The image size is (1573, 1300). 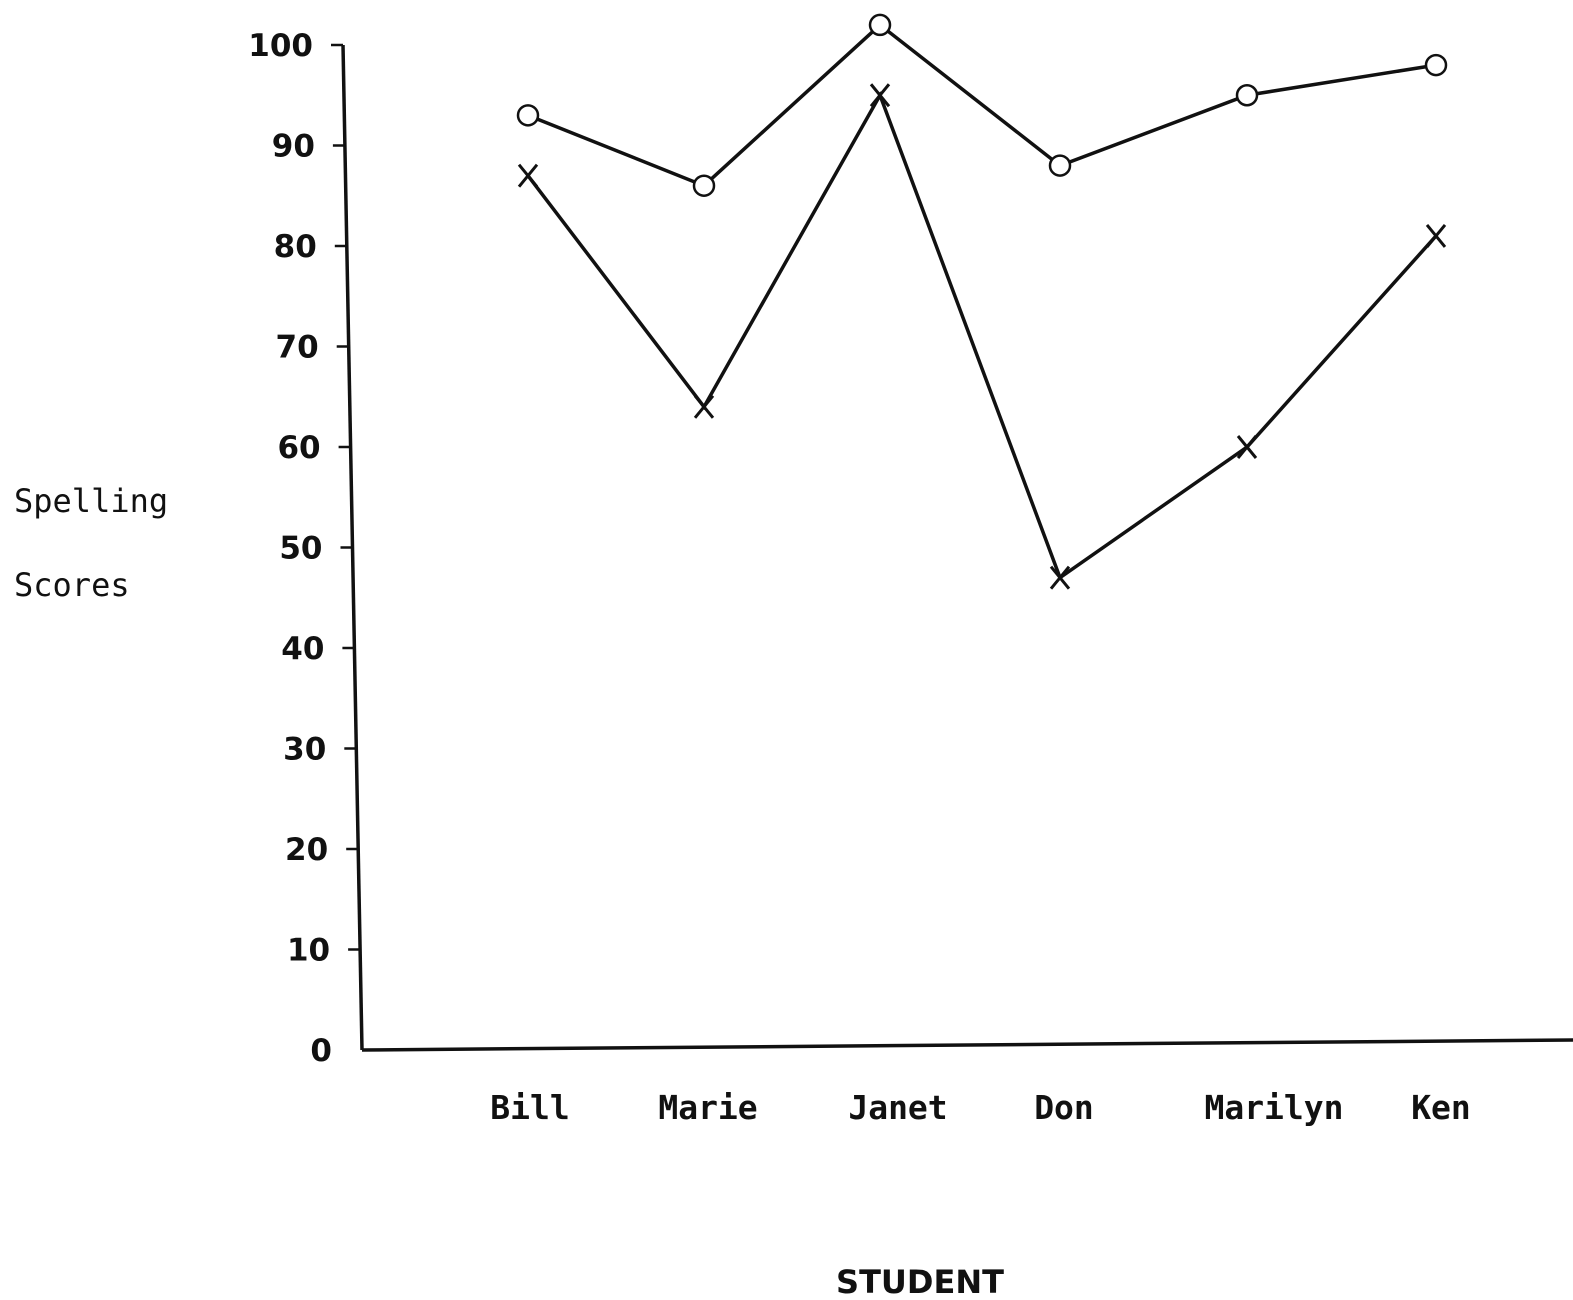 I want to click on y-tick-label: 50, so click(x=300, y=549).